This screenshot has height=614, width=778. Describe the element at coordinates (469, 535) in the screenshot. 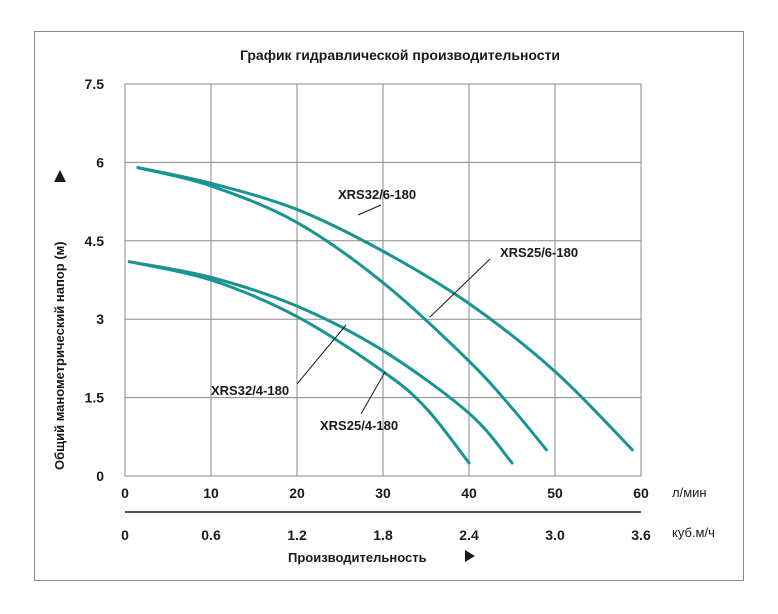

I see `x2-tick-label: 2.4` at that location.